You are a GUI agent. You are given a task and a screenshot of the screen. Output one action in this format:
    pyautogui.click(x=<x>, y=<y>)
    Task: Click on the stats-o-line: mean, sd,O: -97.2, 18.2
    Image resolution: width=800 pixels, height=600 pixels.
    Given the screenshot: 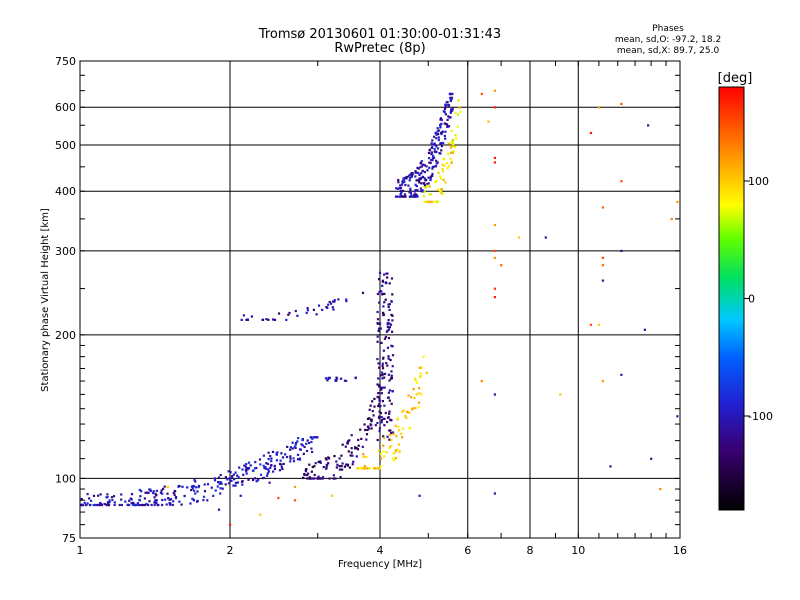 What is the action you would take?
    pyautogui.click(x=668, y=40)
    